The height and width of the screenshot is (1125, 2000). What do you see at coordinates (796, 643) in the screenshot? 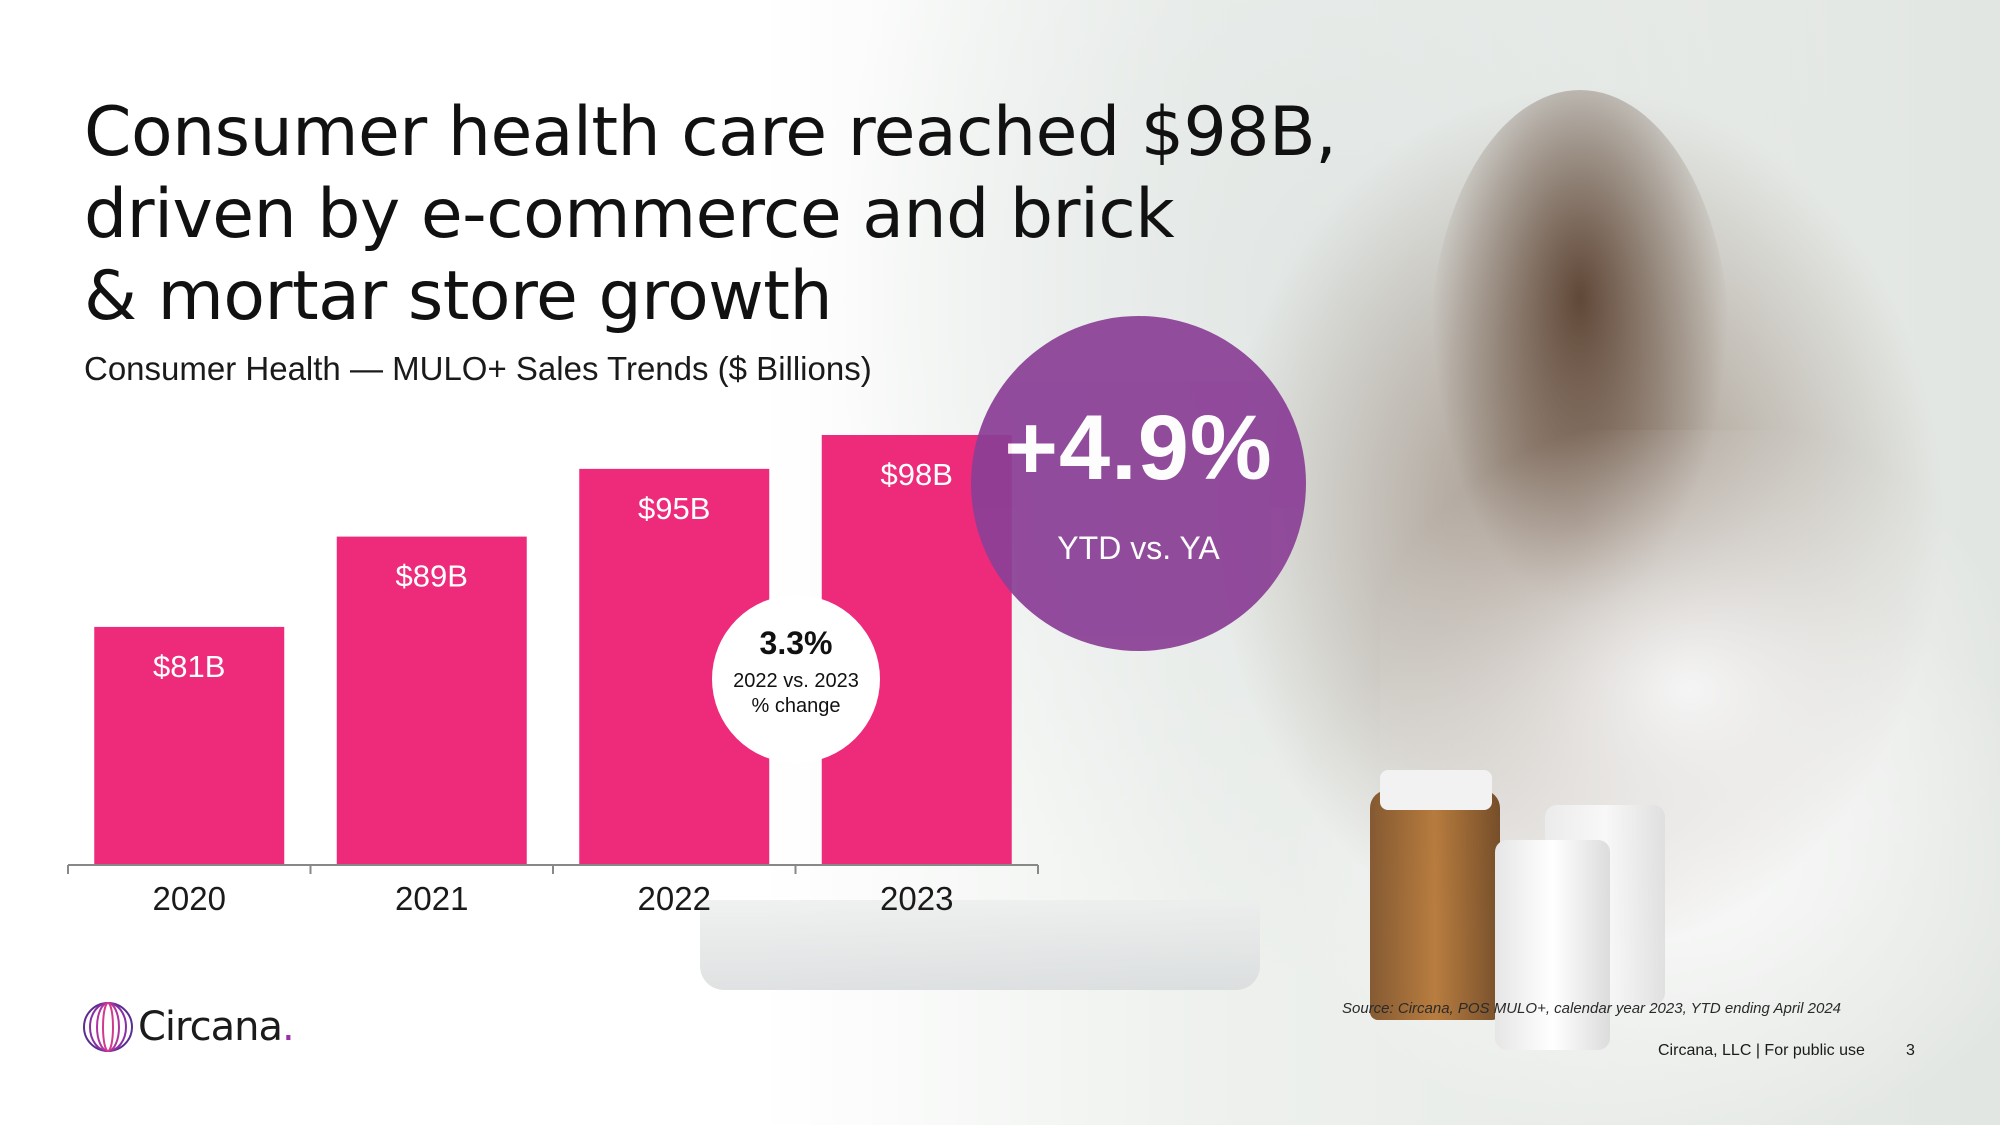
I see `change-callout-value: 3.3%` at bounding box center [796, 643].